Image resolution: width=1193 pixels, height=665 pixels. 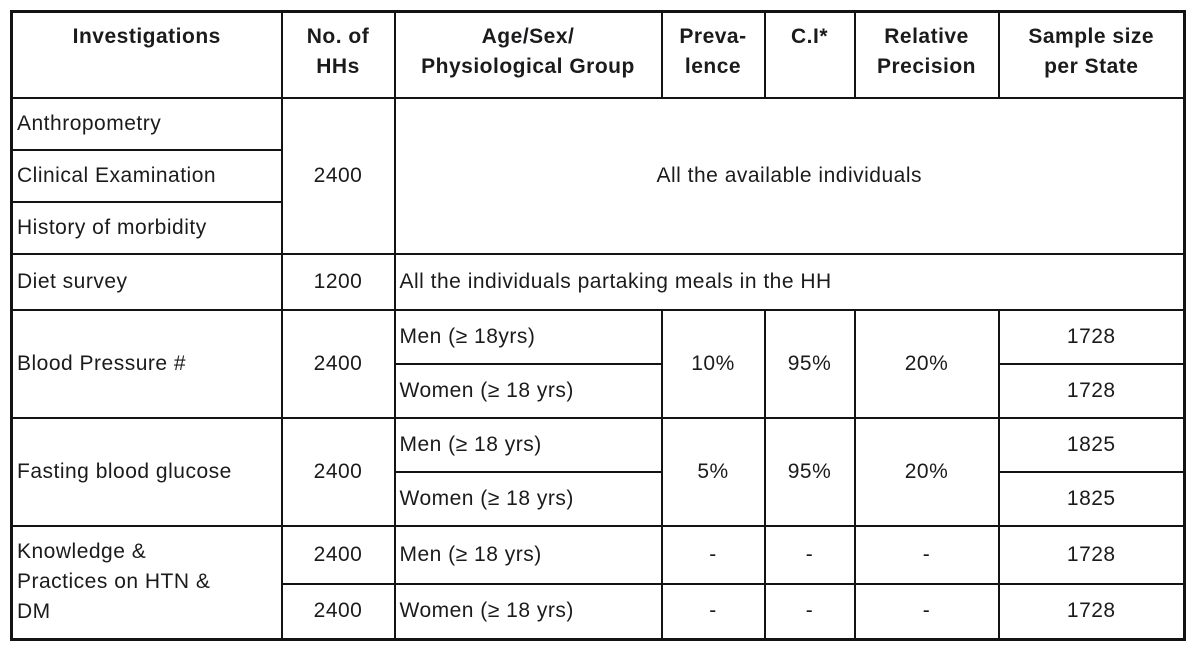 I want to click on cell-knowledge-practices-label: Knowledge & Practices on HTN & DM, so click(x=146, y=582).